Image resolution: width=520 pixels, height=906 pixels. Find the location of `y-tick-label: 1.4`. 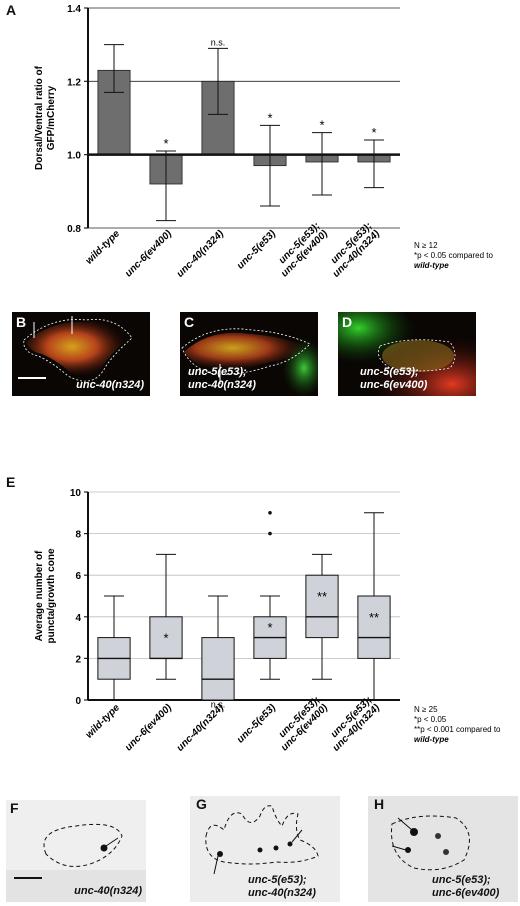

y-tick-label: 1.4 is located at coordinates (74, 9).